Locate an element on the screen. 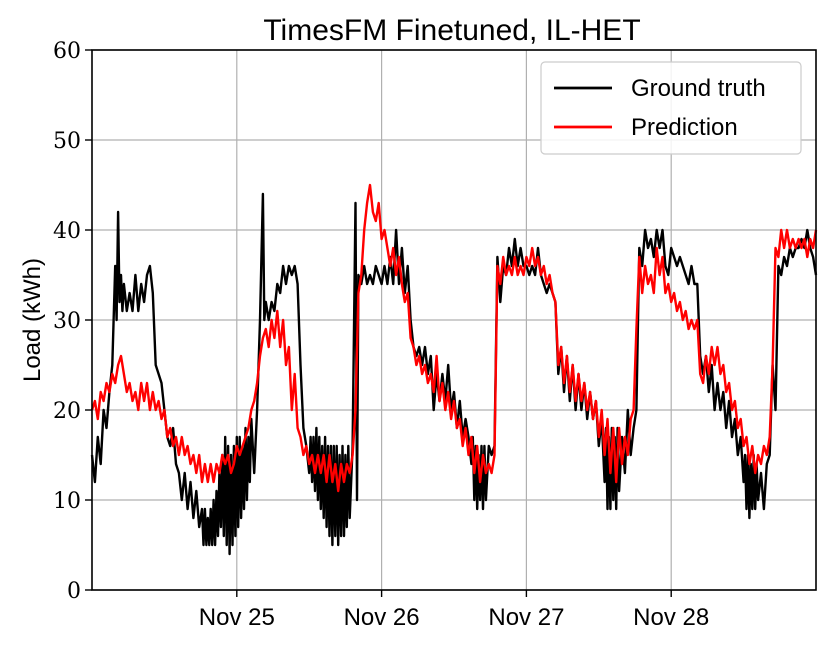 This screenshot has height=646, width=831. chart-title: TimesFM Finetuned, IL-HET is located at coordinates (451, 30).